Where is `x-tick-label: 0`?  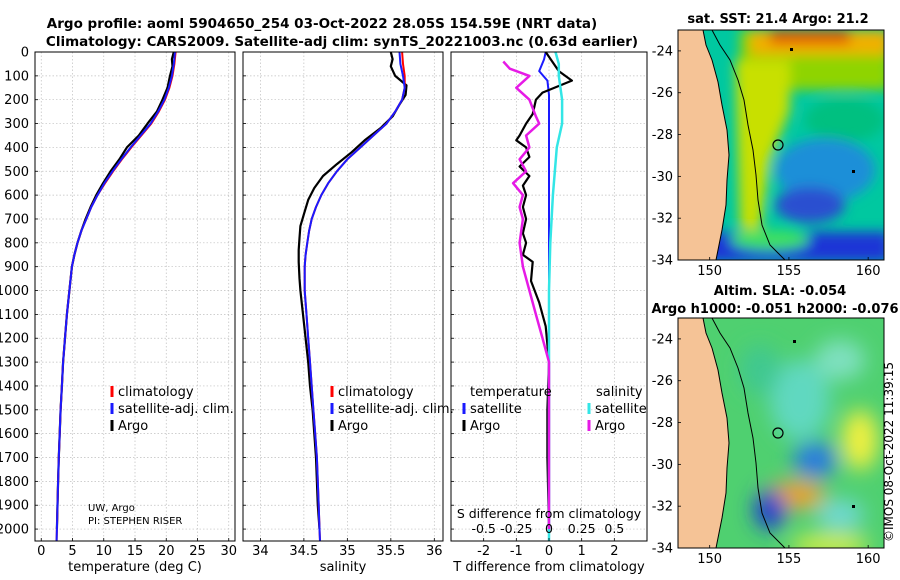
x-tick-label: 0 is located at coordinates (41, 551).